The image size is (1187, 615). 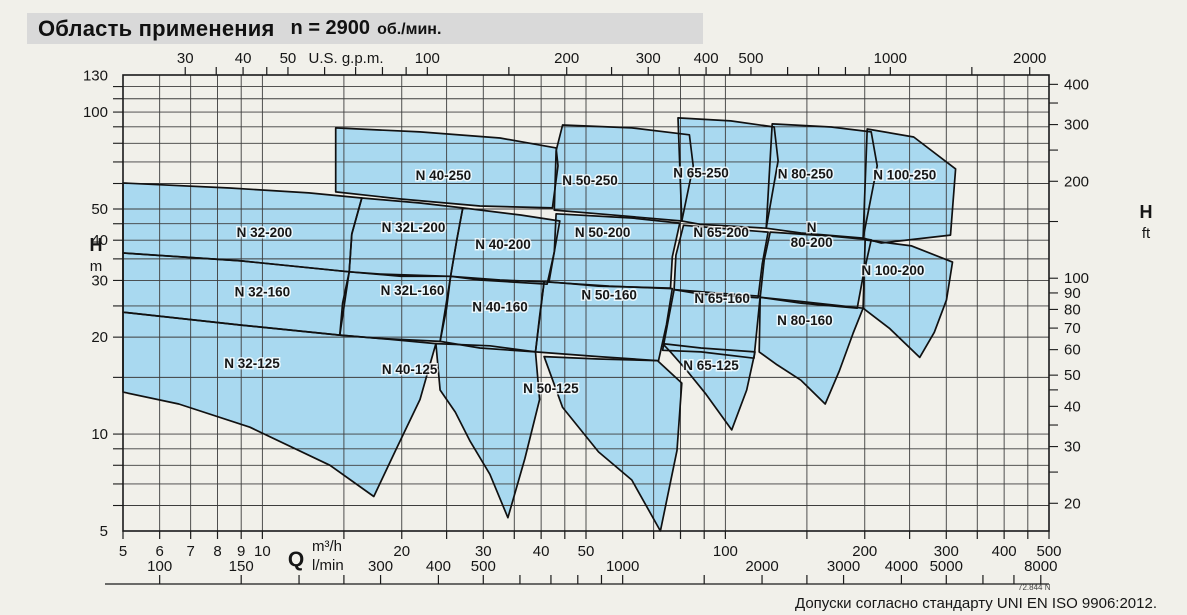 What do you see at coordinates (95, 112) in the screenshot?
I see `h-m-tick-label: 100` at bounding box center [95, 112].